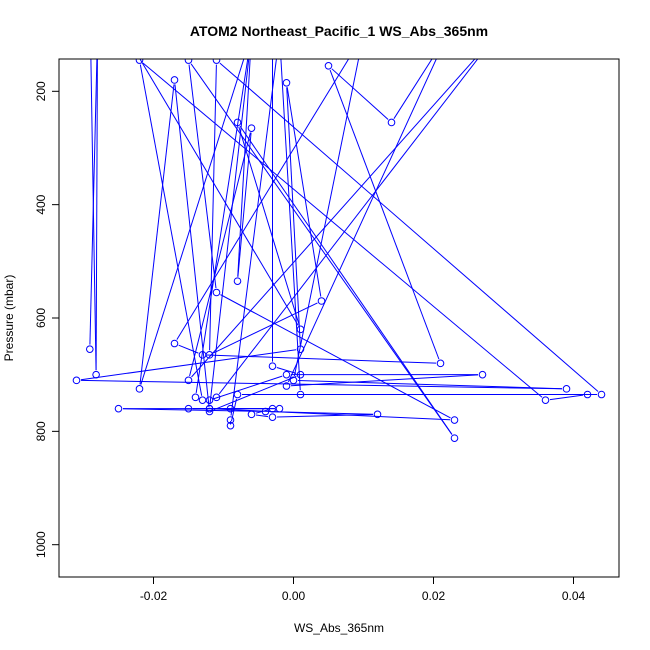  I want to click on y-tick-label: 600, so click(41, 318).